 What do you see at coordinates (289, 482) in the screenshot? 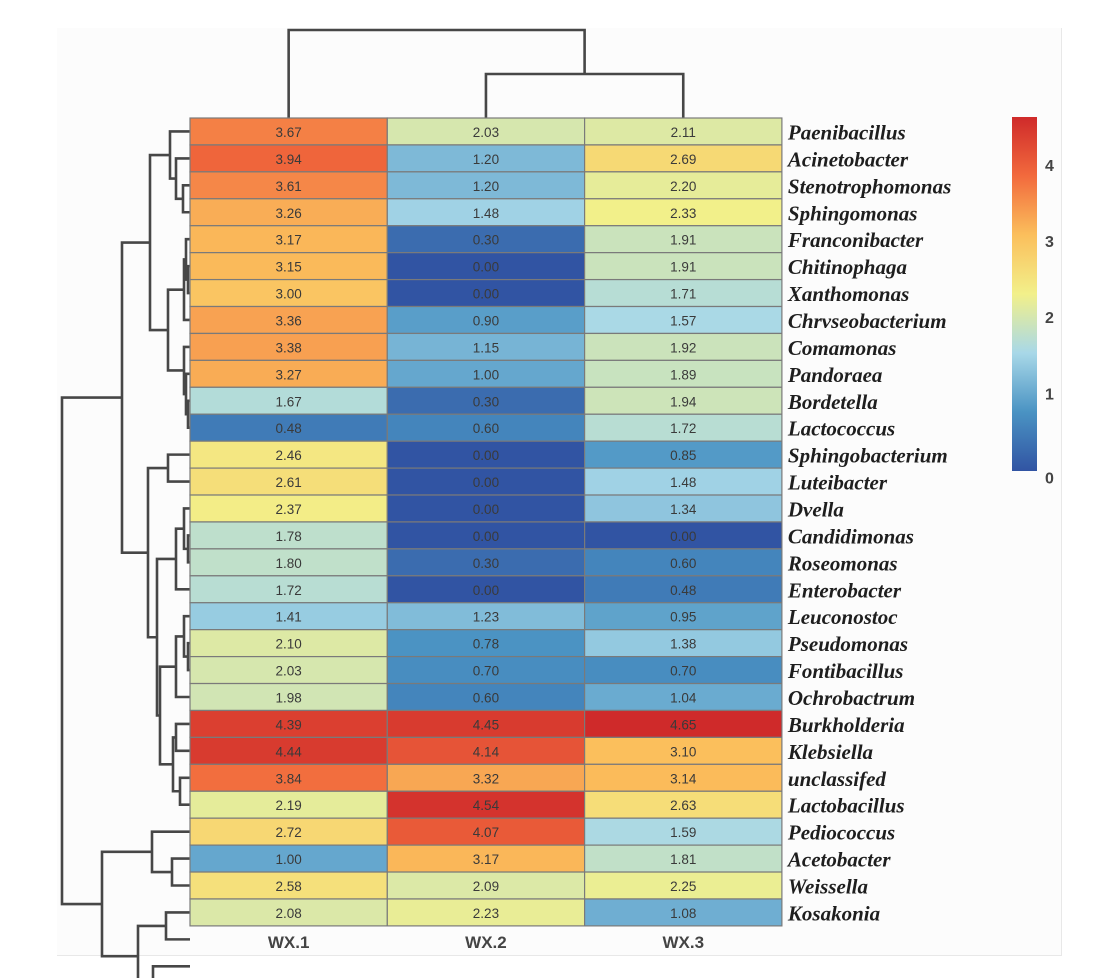
I see `cell-value-label: 2.61` at bounding box center [289, 482].